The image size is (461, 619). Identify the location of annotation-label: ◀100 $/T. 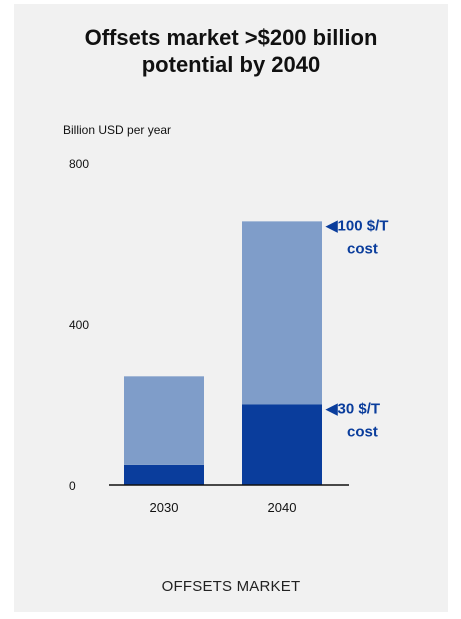
(356, 225).